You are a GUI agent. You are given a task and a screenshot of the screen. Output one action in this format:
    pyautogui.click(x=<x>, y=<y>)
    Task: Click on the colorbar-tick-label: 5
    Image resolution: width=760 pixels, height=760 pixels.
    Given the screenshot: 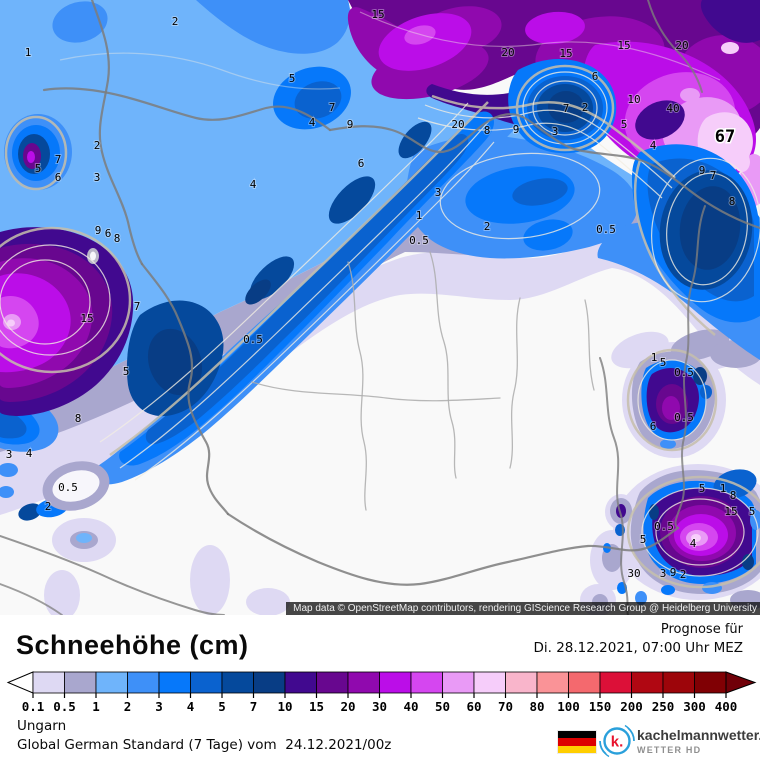 What is the action you would take?
    pyautogui.click(x=222, y=706)
    